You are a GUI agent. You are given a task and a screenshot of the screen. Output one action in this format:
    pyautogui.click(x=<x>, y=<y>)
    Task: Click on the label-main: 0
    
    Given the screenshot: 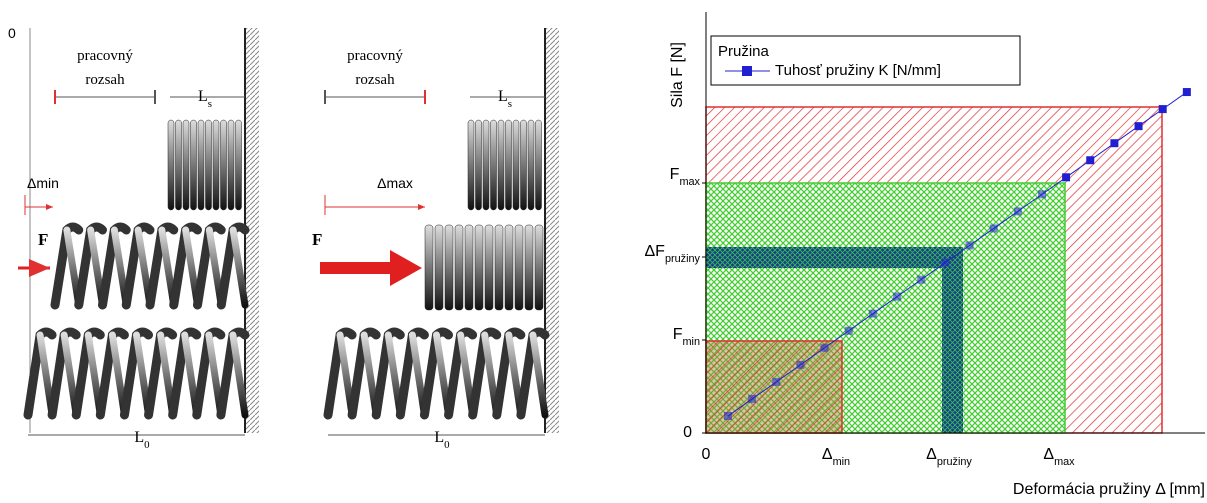 What is the action you would take?
    pyautogui.click(x=687, y=432)
    